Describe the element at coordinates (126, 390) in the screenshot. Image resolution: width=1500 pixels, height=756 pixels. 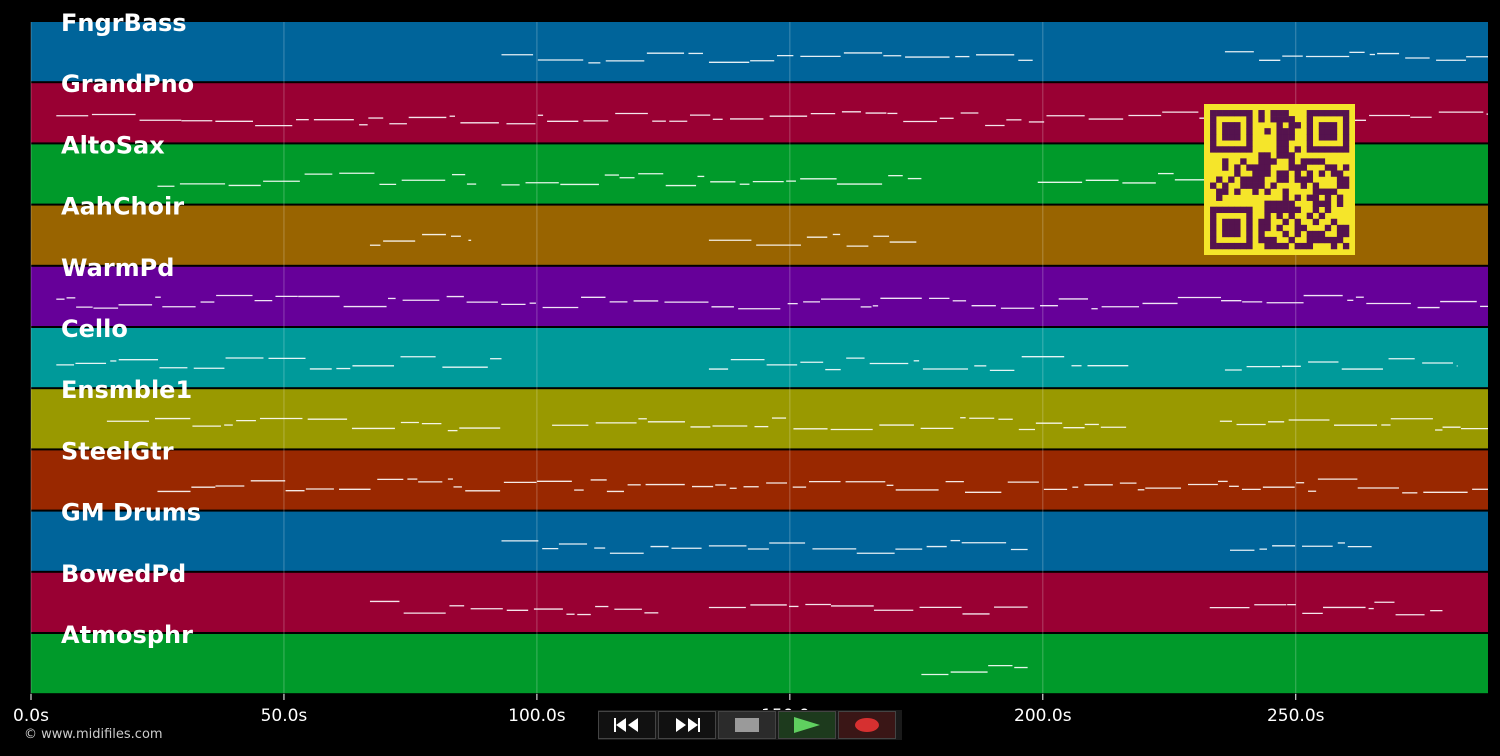
I see `track-name: Ensmble1` at that location.